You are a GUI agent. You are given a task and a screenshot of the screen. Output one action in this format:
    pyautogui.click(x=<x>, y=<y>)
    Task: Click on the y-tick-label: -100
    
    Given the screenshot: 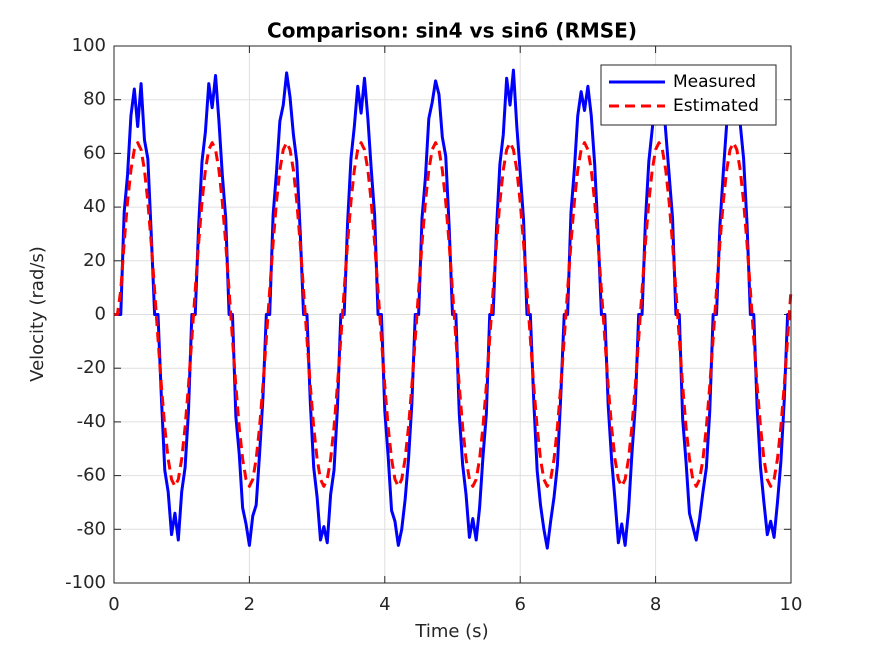 What is the action you would take?
    pyautogui.click(x=85, y=582)
    